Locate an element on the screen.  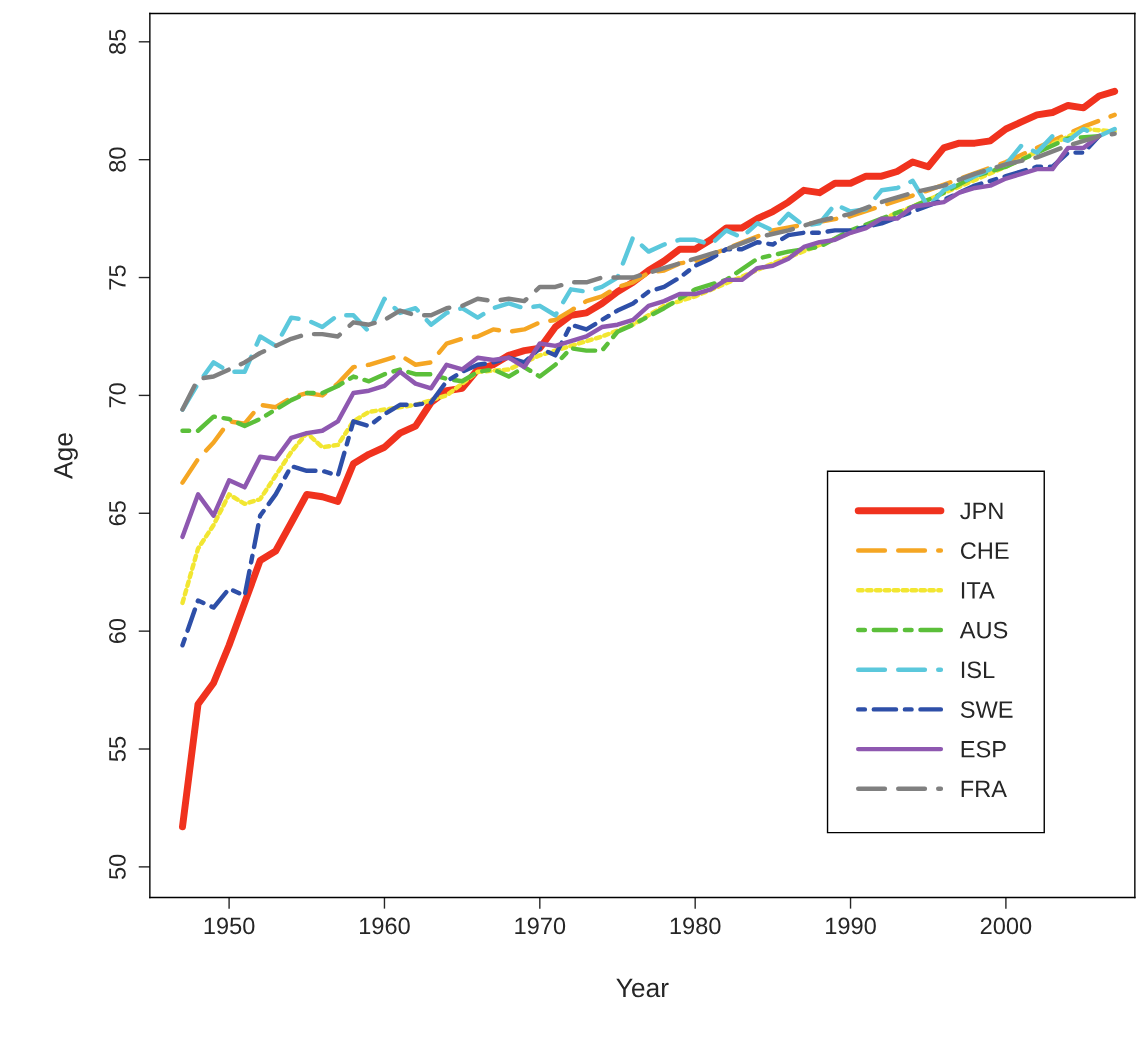
legend-label: SWE is located at coordinates (986, 709).